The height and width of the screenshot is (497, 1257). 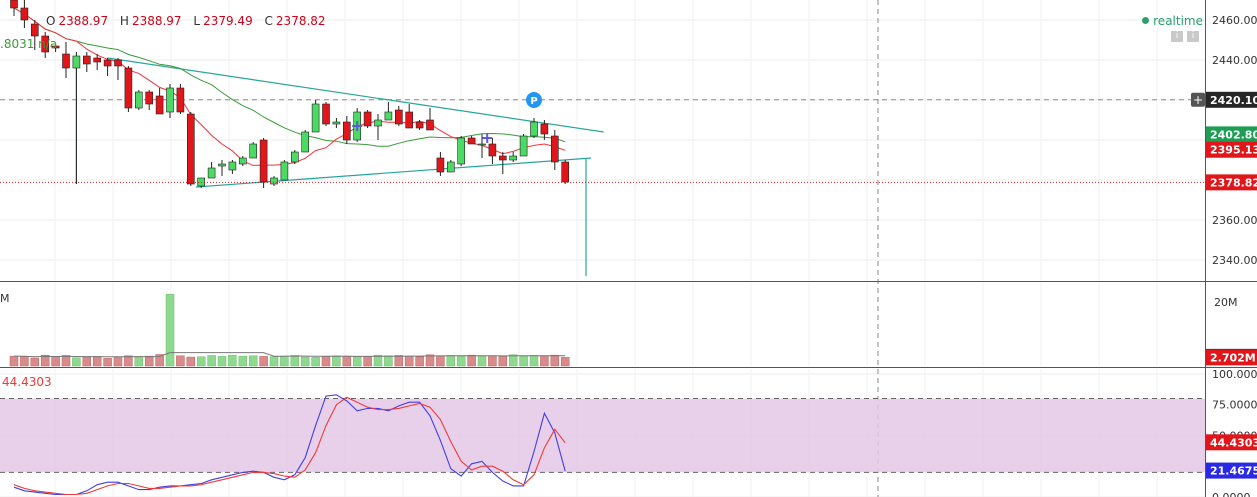 What do you see at coordinates (1193, 36) in the screenshot?
I see `info-icon-secondary: i` at bounding box center [1193, 36].